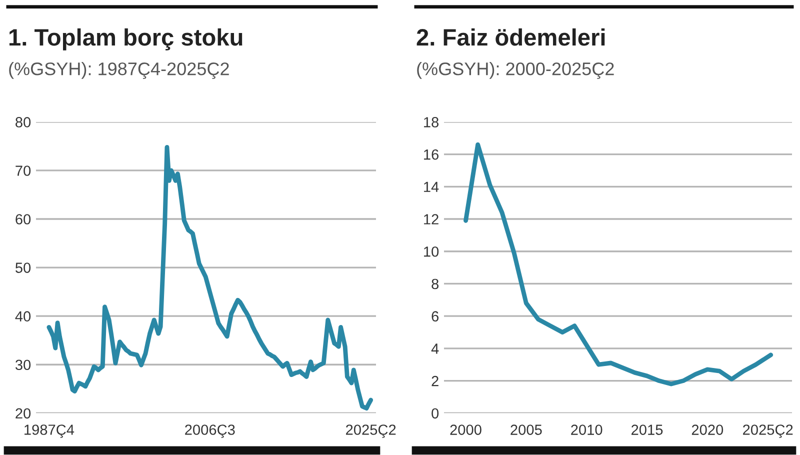 The width and height of the screenshot is (800, 455). Describe the element at coordinates (435, 316) in the screenshot. I see `y-tick-label: 6` at that location.